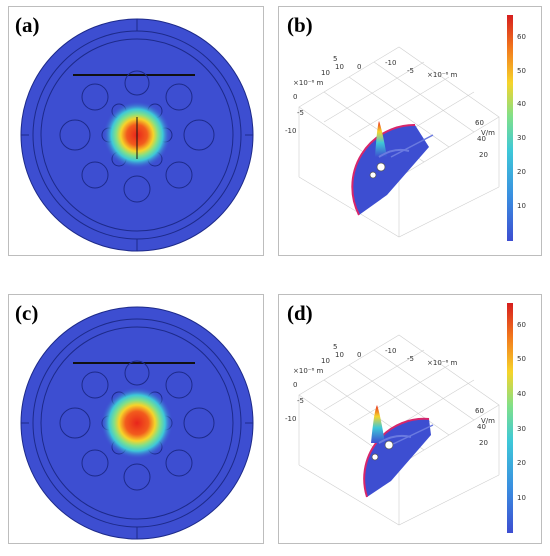 This screenshot has width=550, height=556. What do you see at coordinates (300, 313) in the screenshot?
I see `panel-d-label: (d)` at bounding box center [300, 313].